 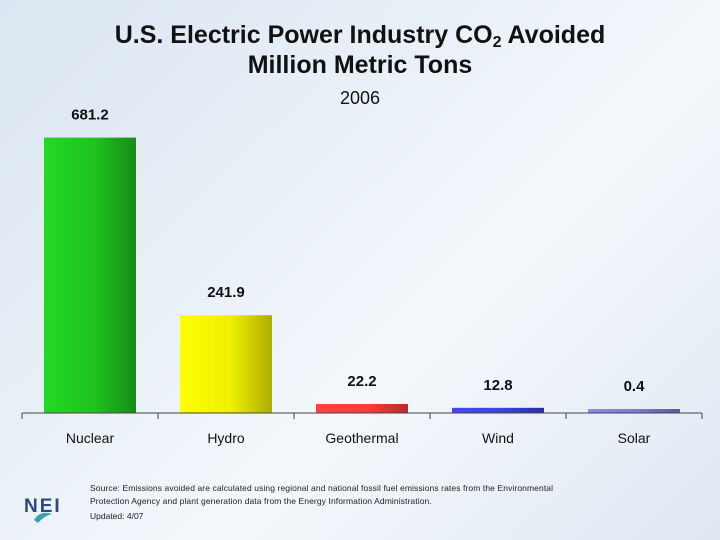 I want to click on nei-logo-icon: NEI, so click(x=43, y=509).